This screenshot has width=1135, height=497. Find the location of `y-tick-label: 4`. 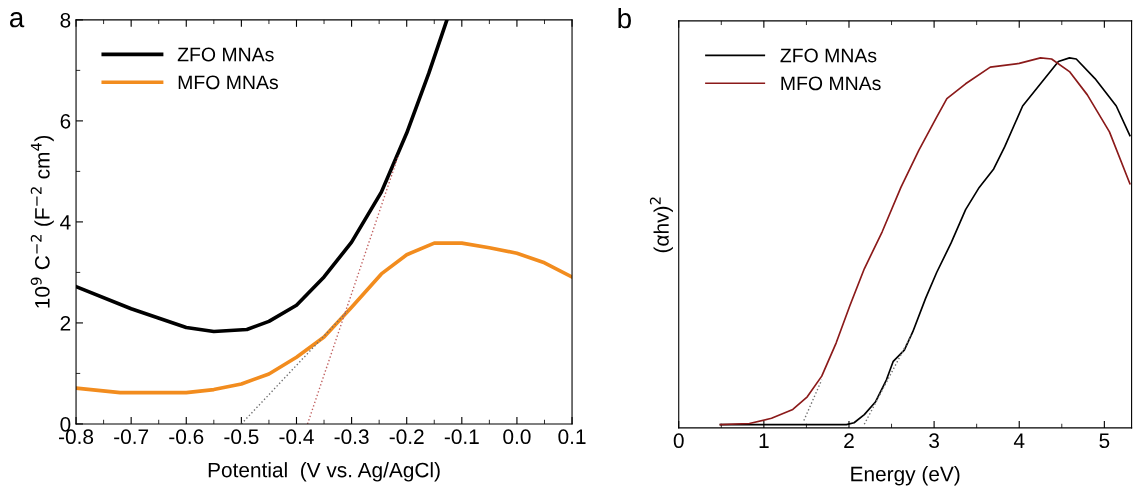

y-tick-label: 4 is located at coordinates (65, 222).